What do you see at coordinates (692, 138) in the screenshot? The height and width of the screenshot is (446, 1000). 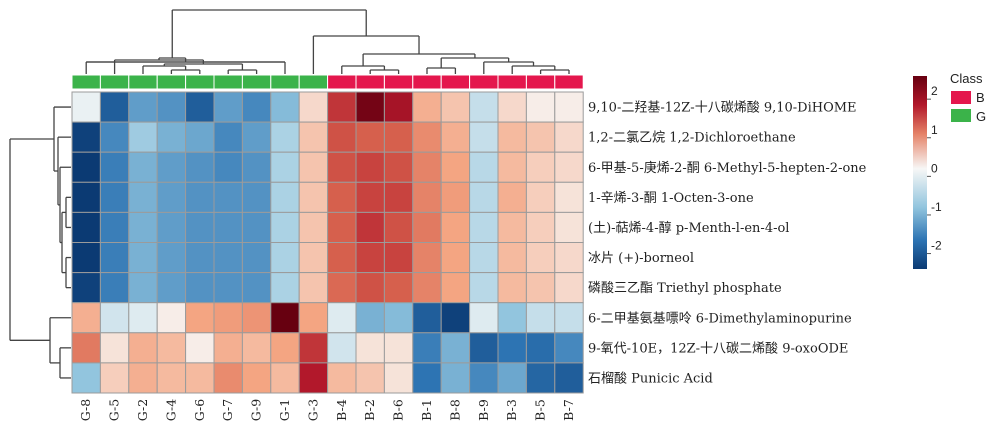 I see `row-label: 1,2-二氯乙烷 1,2-Dichloroethane` at bounding box center [692, 138].